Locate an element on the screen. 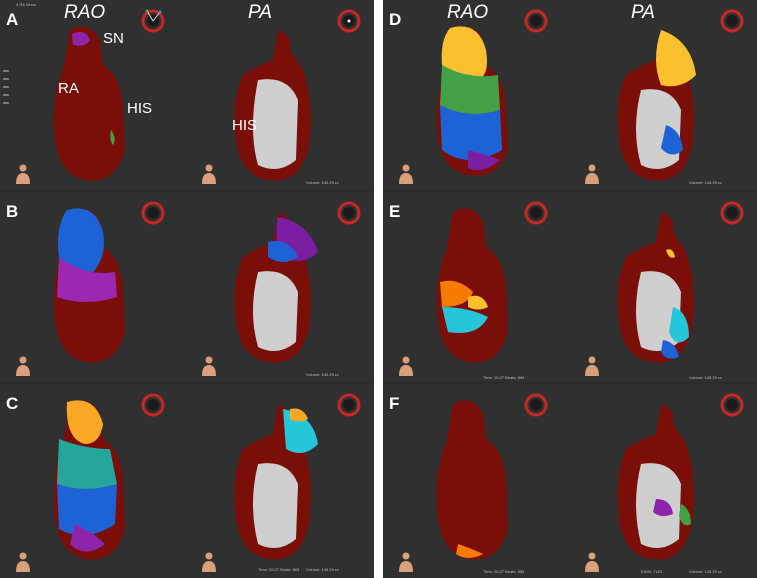  panel-a-rao-view: A RAO 3 RA Sinus SN RA HIS is located at coordinates (93, 95).